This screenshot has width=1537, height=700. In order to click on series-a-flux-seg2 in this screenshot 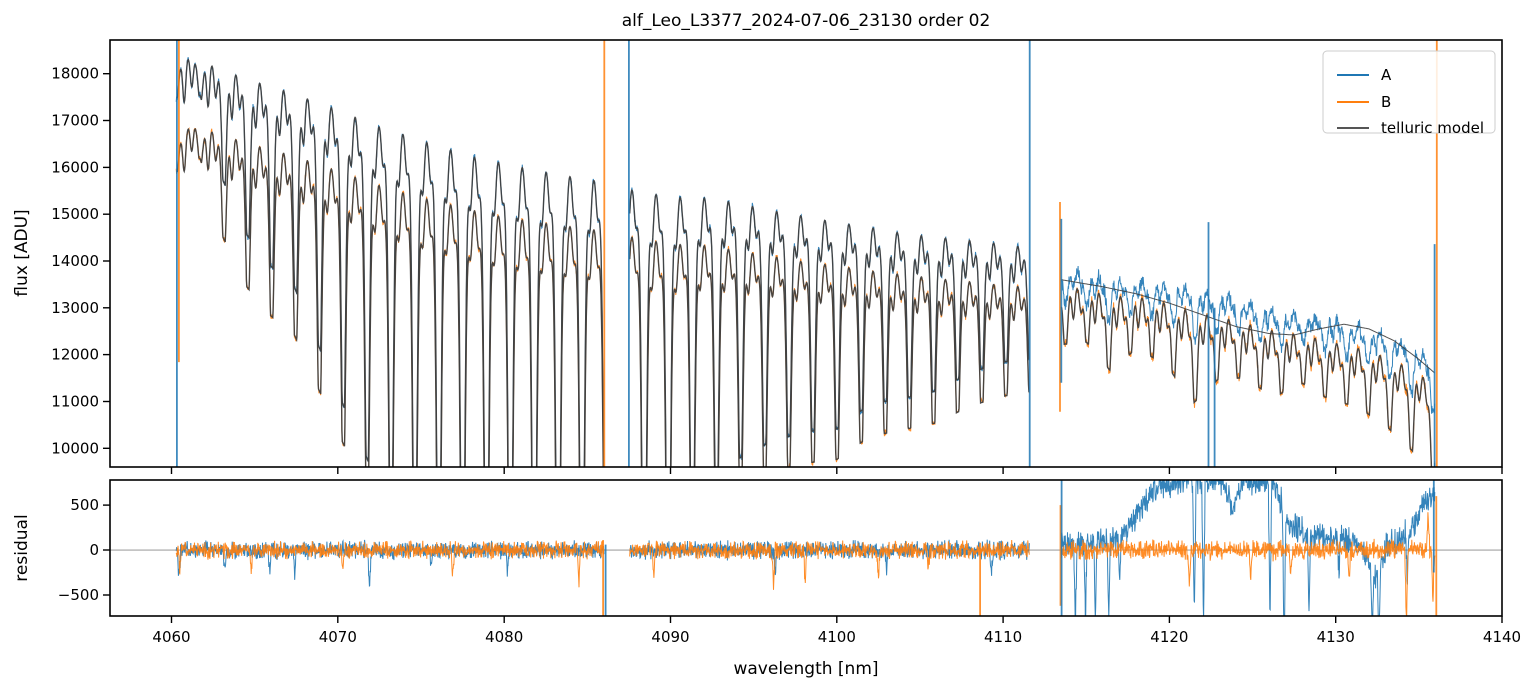, I will do `click(1248, 339)`.